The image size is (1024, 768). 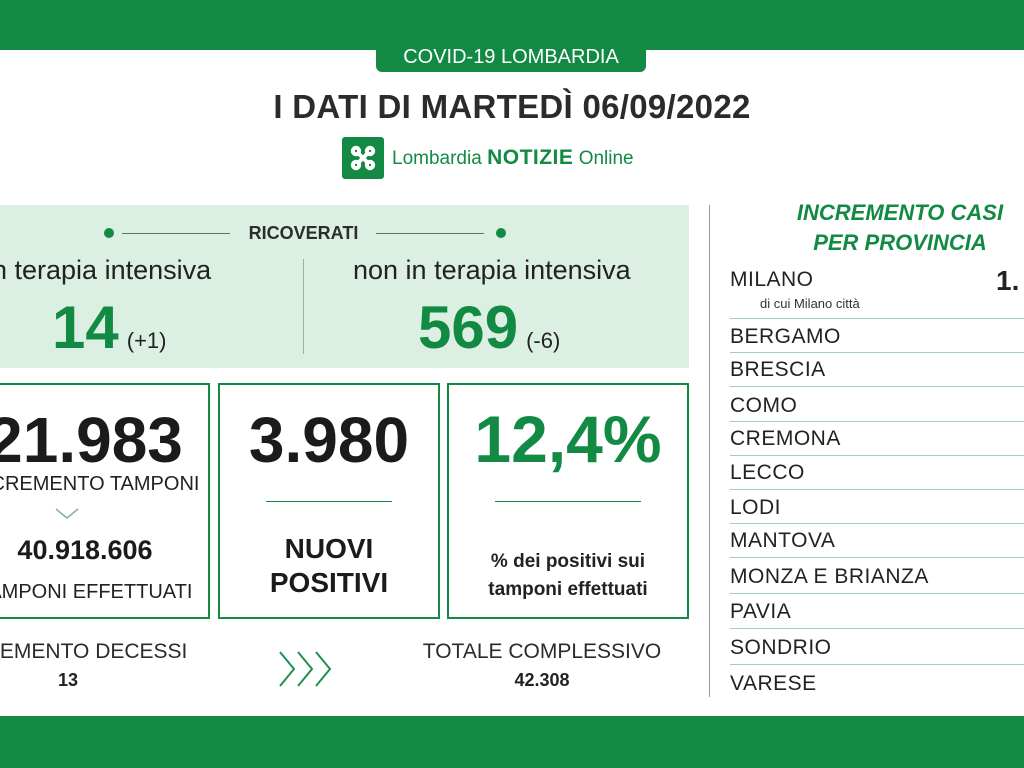 What do you see at coordinates (468, 327) in the screenshot?
I see `non-intensiva-value: 569` at bounding box center [468, 327].